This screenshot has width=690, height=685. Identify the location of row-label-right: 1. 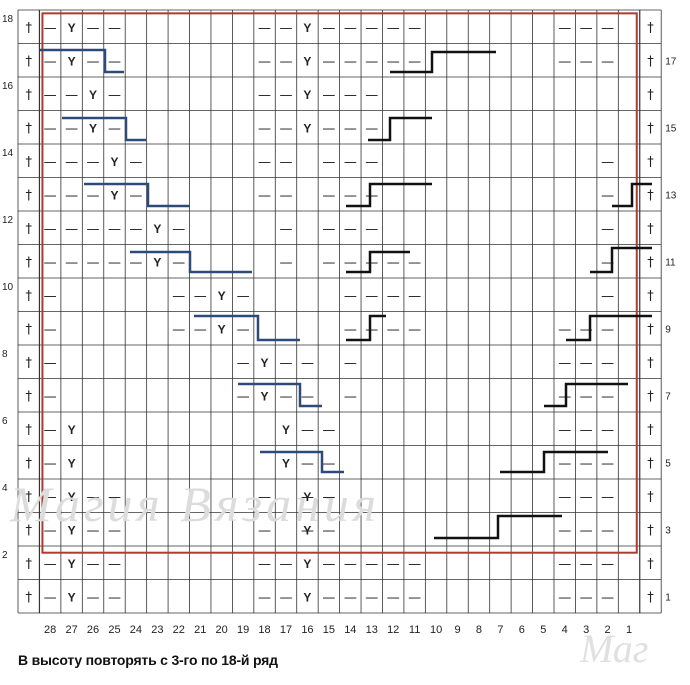
(668, 597).